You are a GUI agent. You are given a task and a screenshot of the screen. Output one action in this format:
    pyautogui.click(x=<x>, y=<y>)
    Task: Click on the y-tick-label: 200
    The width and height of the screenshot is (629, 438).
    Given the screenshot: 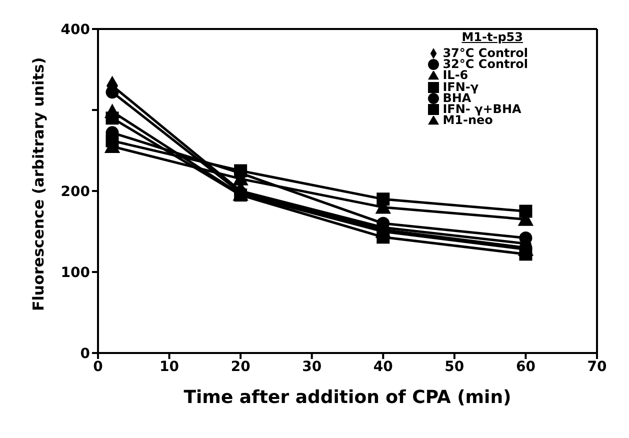 What is the action you would take?
    pyautogui.click(x=75, y=192)
    